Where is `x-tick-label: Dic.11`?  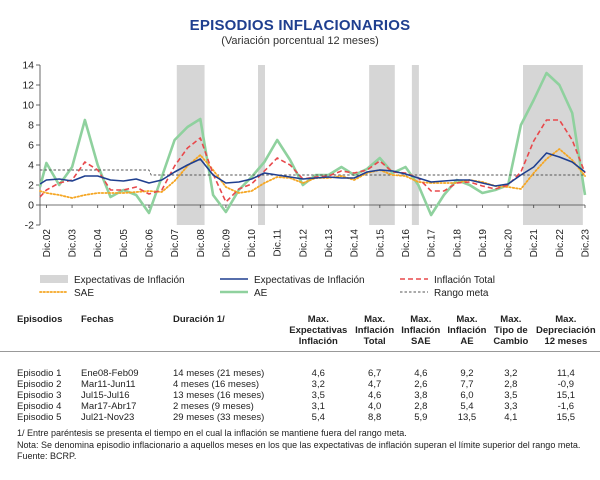 x-tick-label: Dic.11 is located at coordinates (278, 243).